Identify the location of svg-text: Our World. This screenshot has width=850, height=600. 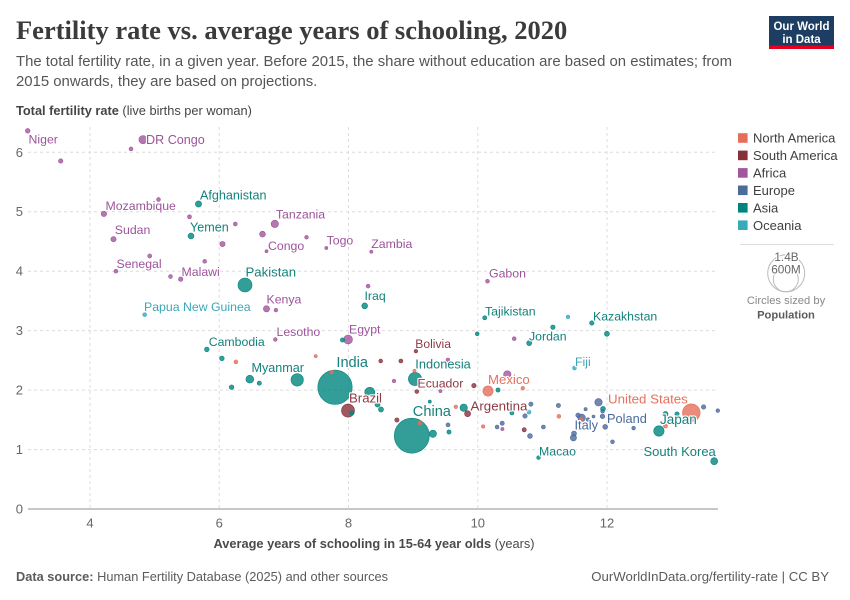
(801, 27).